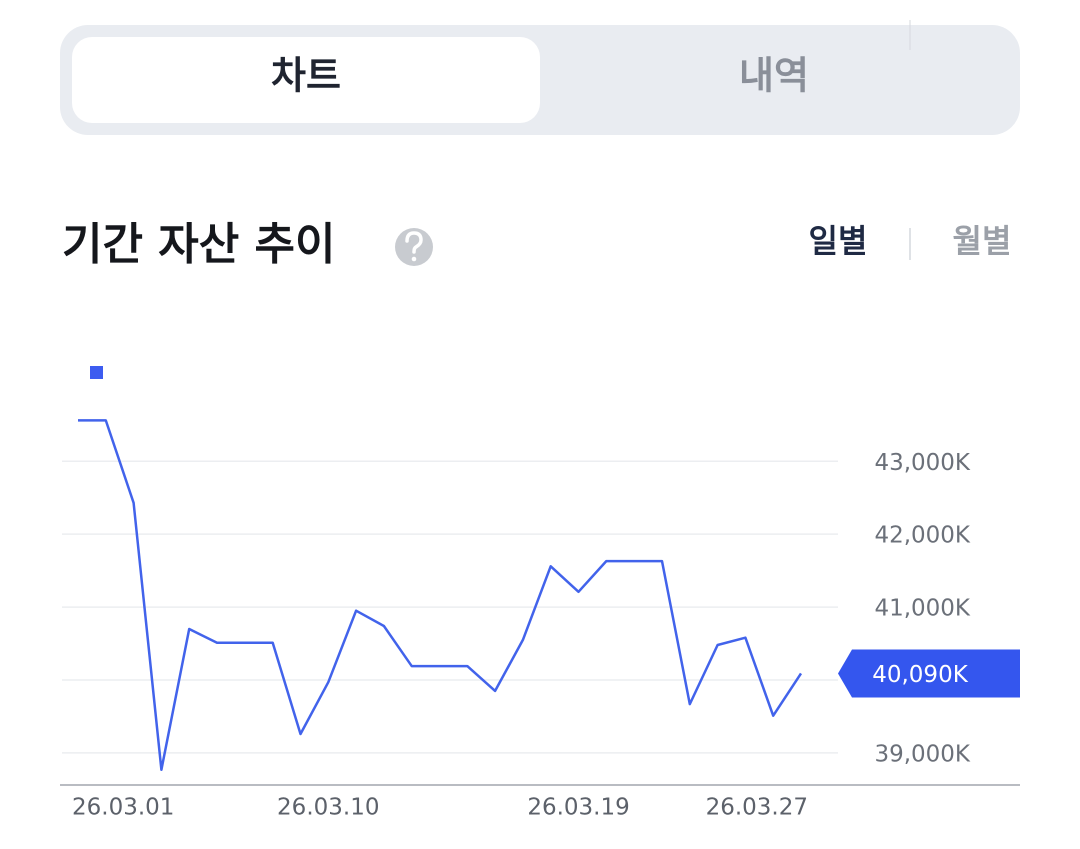 The width and height of the screenshot is (1080, 849). What do you see at coordinates (922, 609) in the screenshot?
I see `y-tick-label: 41,000K` at bounding box center [922, 609].